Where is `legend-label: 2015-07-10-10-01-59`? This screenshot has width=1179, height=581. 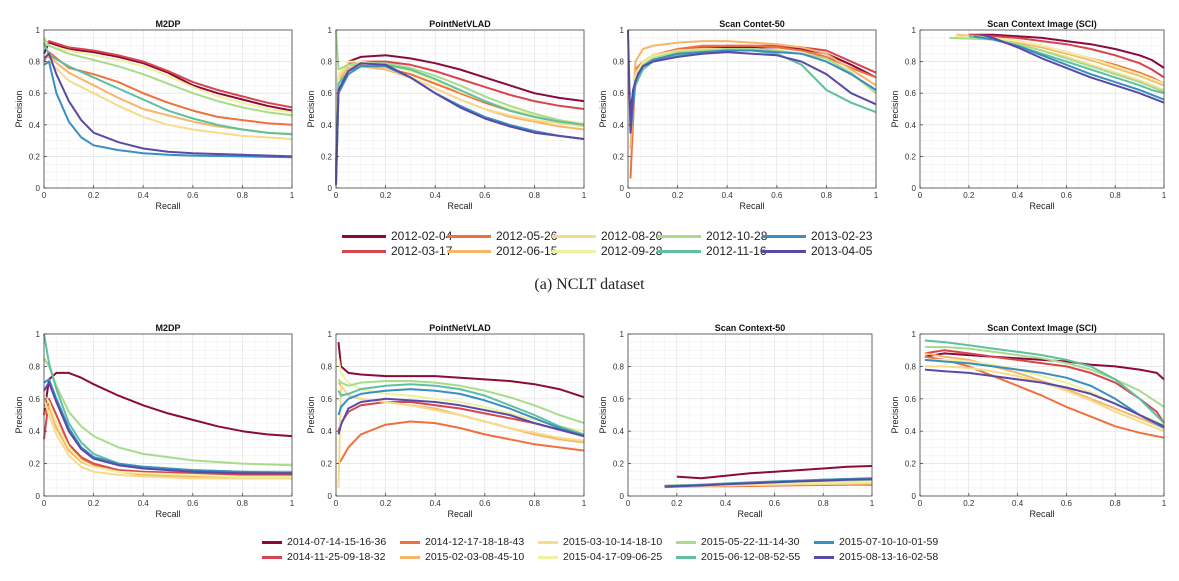
legend-label: 2015-07-10-10-01-59 is located at coordinates (889, 542).